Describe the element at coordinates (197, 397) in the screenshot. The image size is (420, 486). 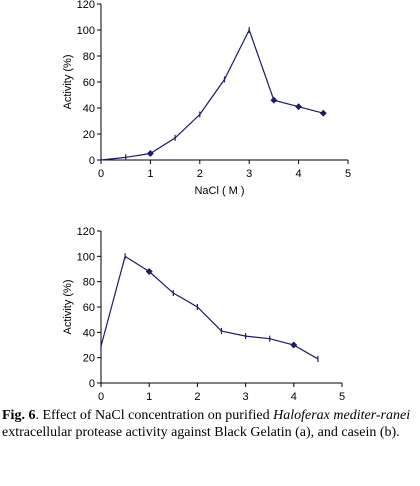
I see `chart-2-x-tick-label: 2` at that location.